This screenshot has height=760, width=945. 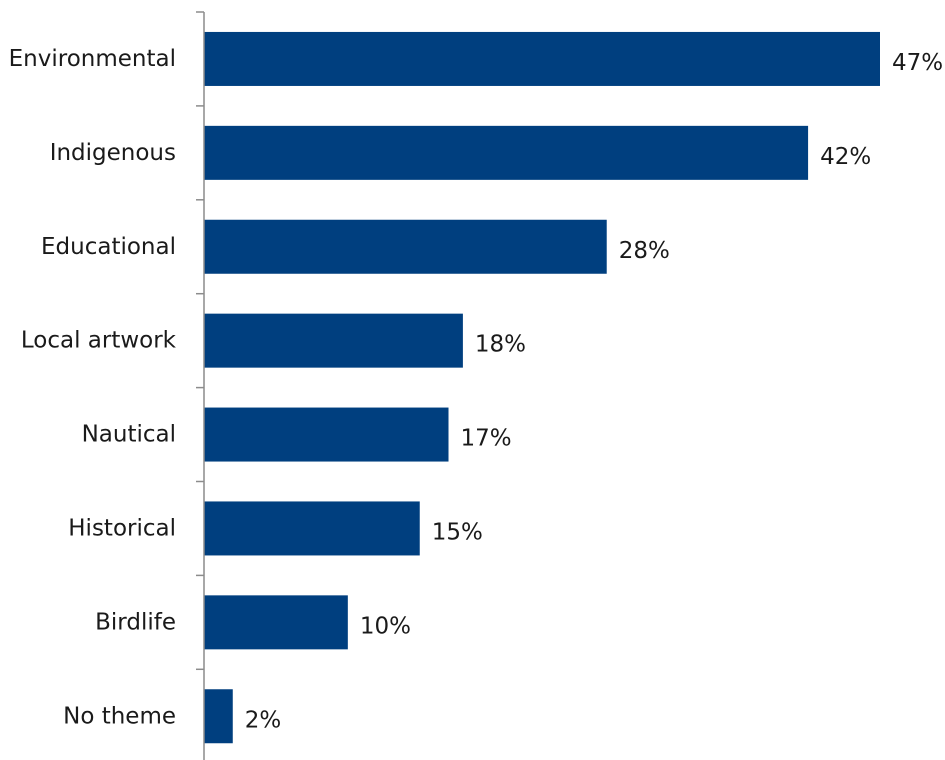 What do you see at coordinates (506, 152) in the screenshot?
I see `bar-indigenous` at bounding box center [506, 152].